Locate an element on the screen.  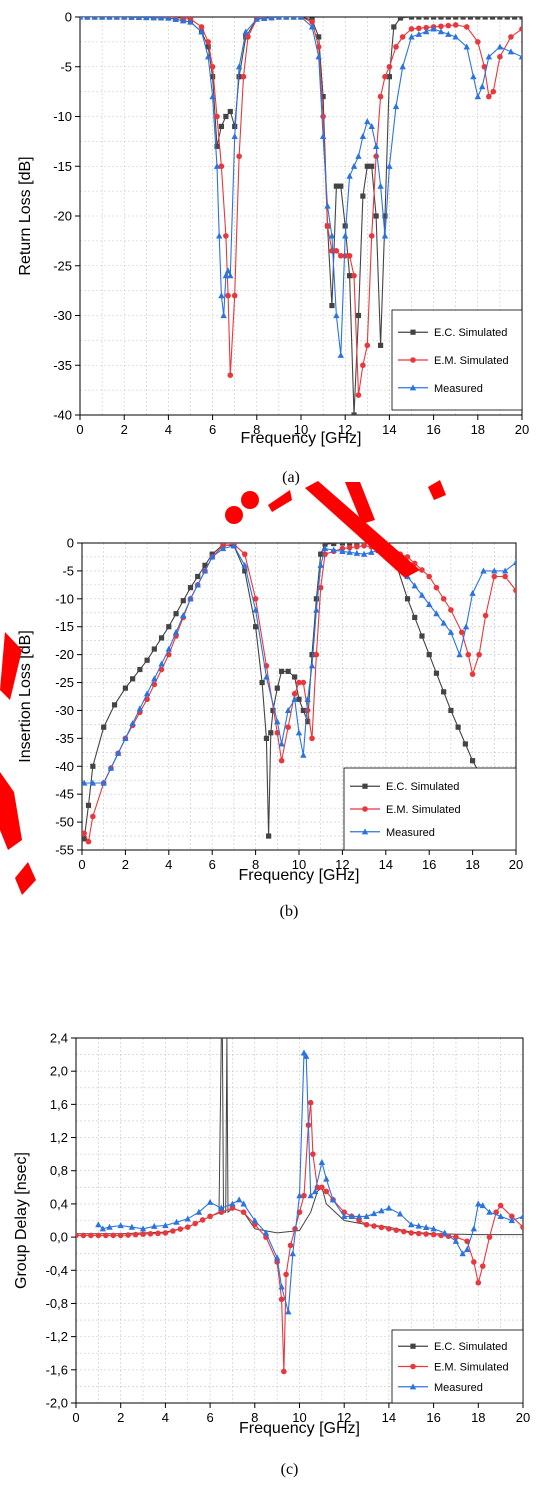
x-tick-label: 0 is located at coordinates (79, 429).